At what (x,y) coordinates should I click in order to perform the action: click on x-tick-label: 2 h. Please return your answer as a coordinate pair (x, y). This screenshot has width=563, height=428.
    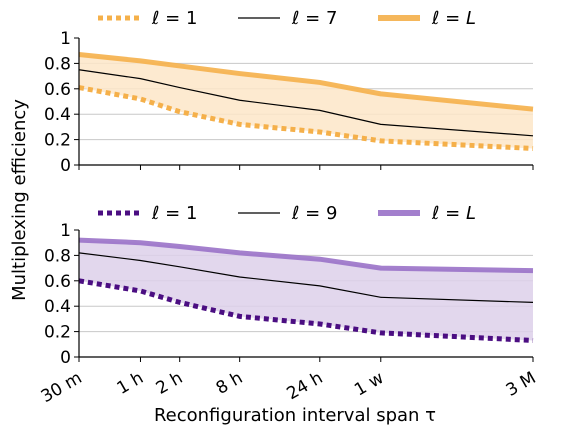
    Looking at the image, I should click on (169, 383).